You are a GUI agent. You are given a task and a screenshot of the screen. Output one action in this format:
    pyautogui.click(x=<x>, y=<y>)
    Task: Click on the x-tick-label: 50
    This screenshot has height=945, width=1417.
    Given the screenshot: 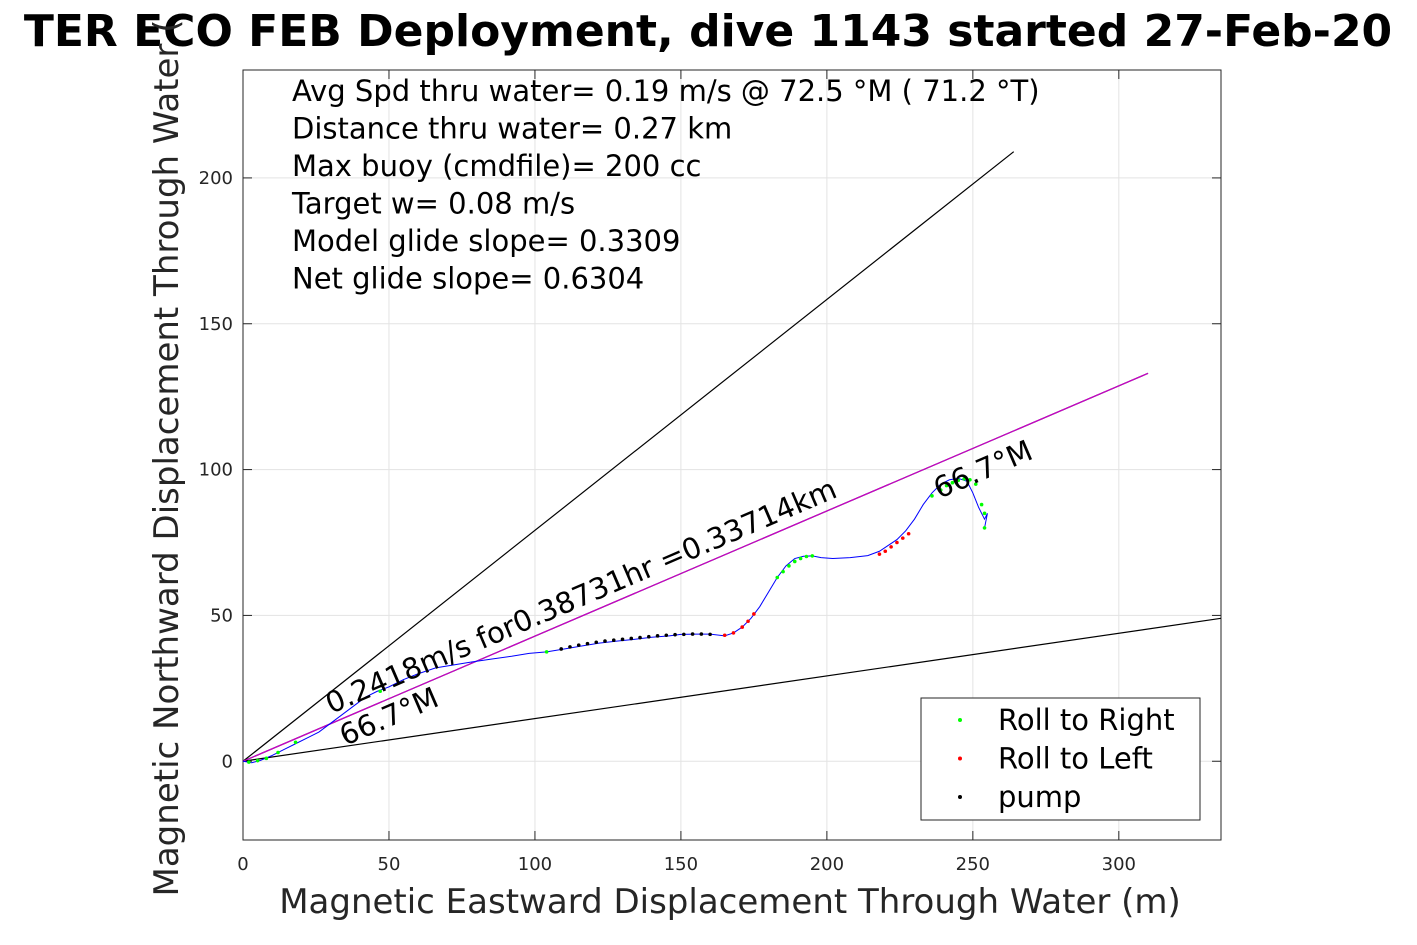 What is the action you would take?
    pyautogui.click(x=389, y=864)
    